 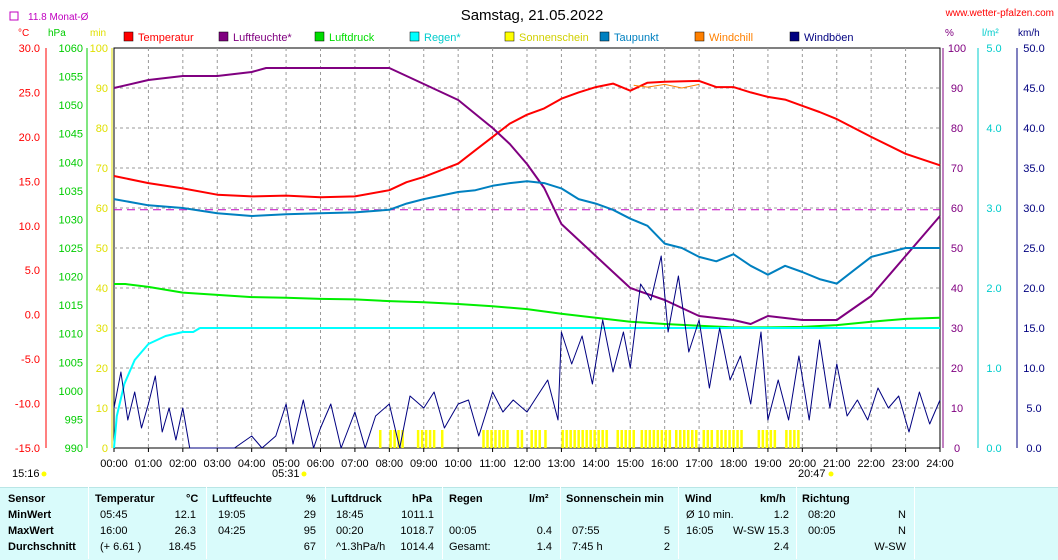 What do you see at coordinates (27, 499) in the screenshot?
I see `header-sensor: Sensor` at bounding box center [27, 499].